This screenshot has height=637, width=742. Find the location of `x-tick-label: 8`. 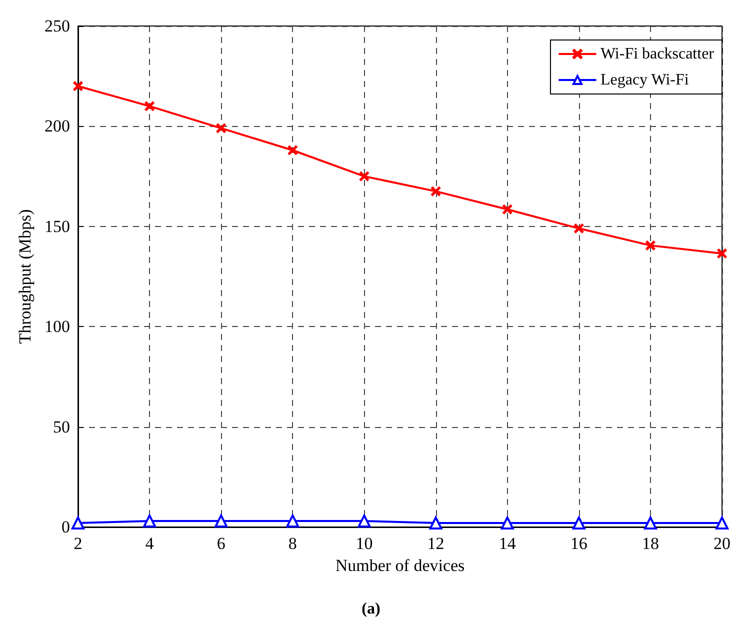

x-tick-label: 8 is located at coordinates (292, 543).